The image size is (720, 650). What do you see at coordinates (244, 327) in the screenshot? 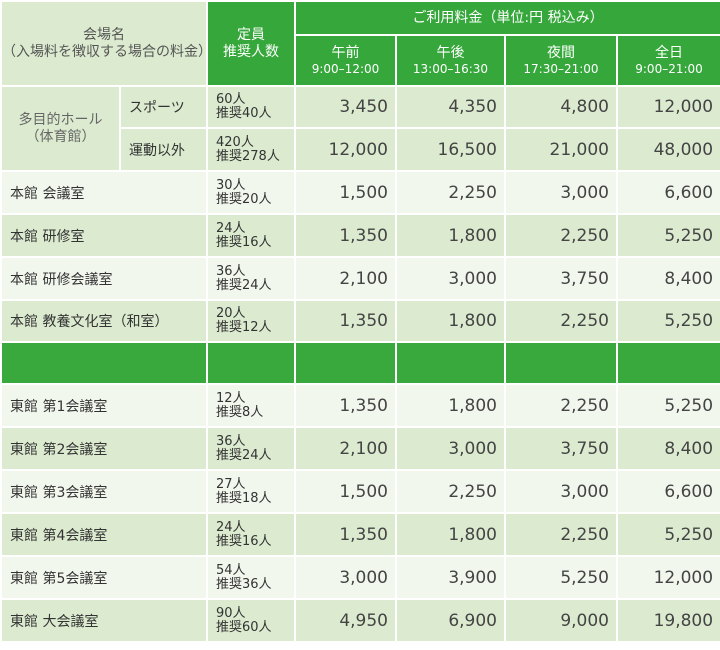
I see `recommended: 推奨12人` at bounding box center [244, 327].